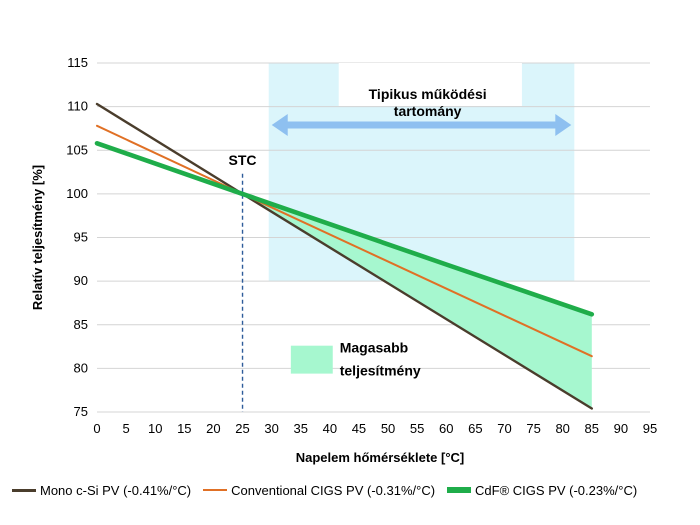  Describe the element at coordinates (330, 428) in the screenshot. I see `x-tick-label-40: 40` at that location.